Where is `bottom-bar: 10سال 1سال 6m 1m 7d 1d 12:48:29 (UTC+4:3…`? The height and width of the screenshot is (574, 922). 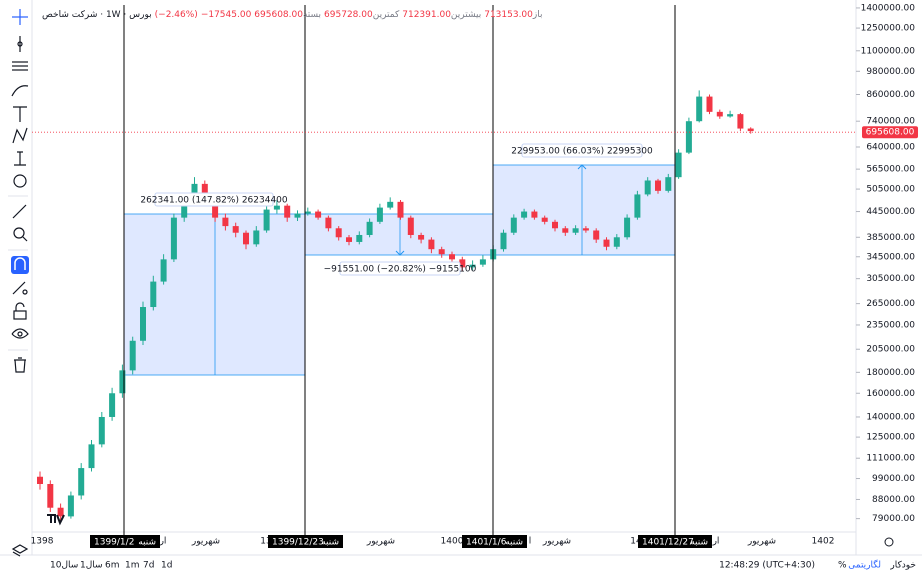
bottom-bar: 10سال 1سال 6m 1m 7d 1d 12:48:29 (UTC+4:3… is located at coordinates (483, 565).